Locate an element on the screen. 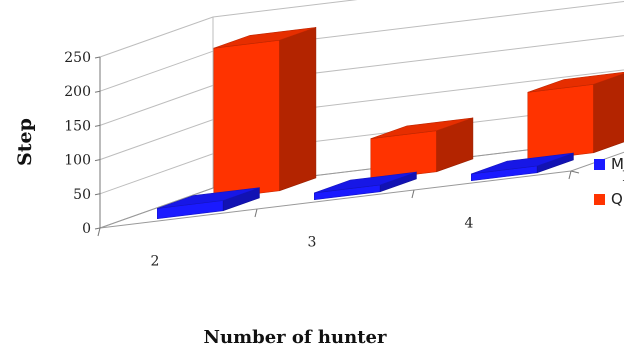  x-axis-title: Number of hunter is located at coordinates (295, 337).